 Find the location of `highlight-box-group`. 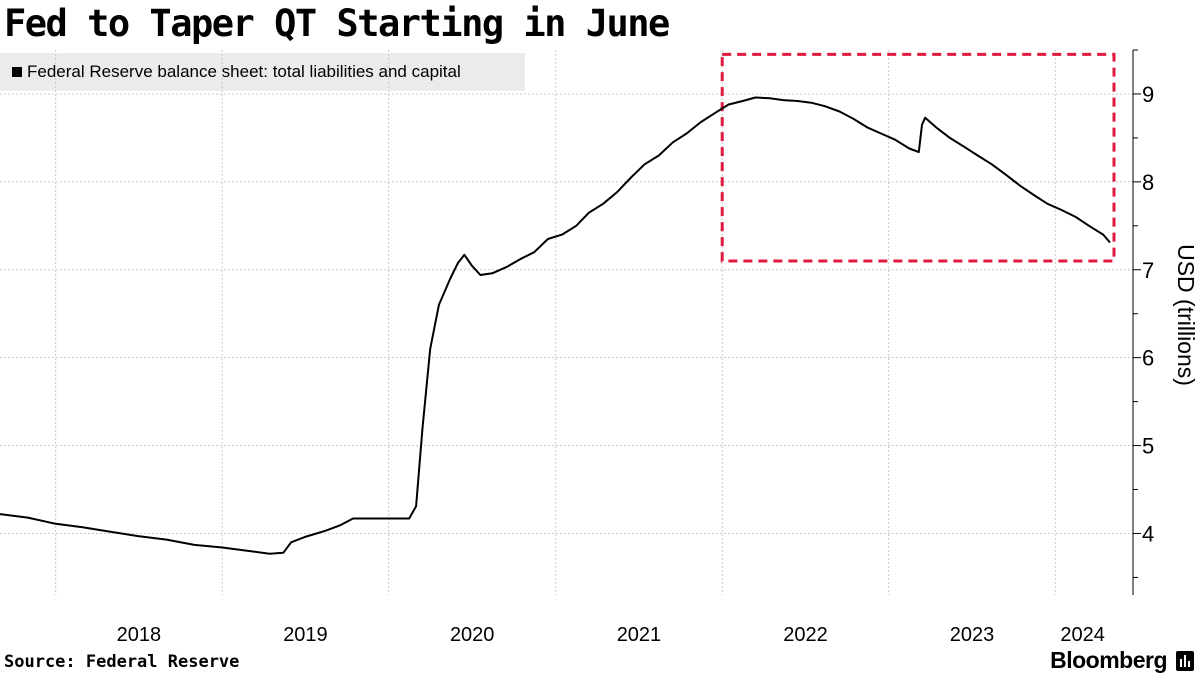

highlight-box-group is located at coordinates (918, 157).